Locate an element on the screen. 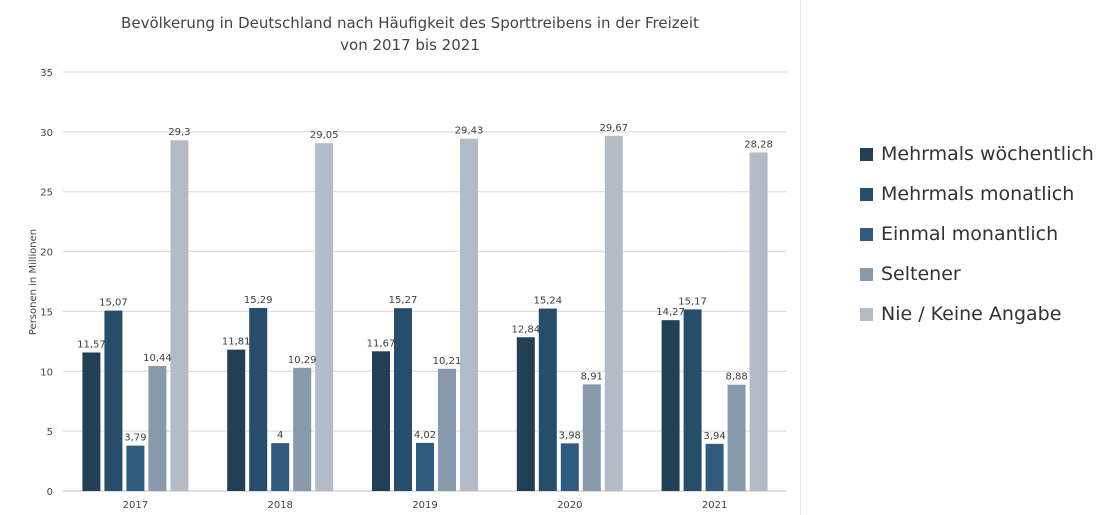  legend-label: Nie / Keine Angabe is located at coordinates (971, 314).